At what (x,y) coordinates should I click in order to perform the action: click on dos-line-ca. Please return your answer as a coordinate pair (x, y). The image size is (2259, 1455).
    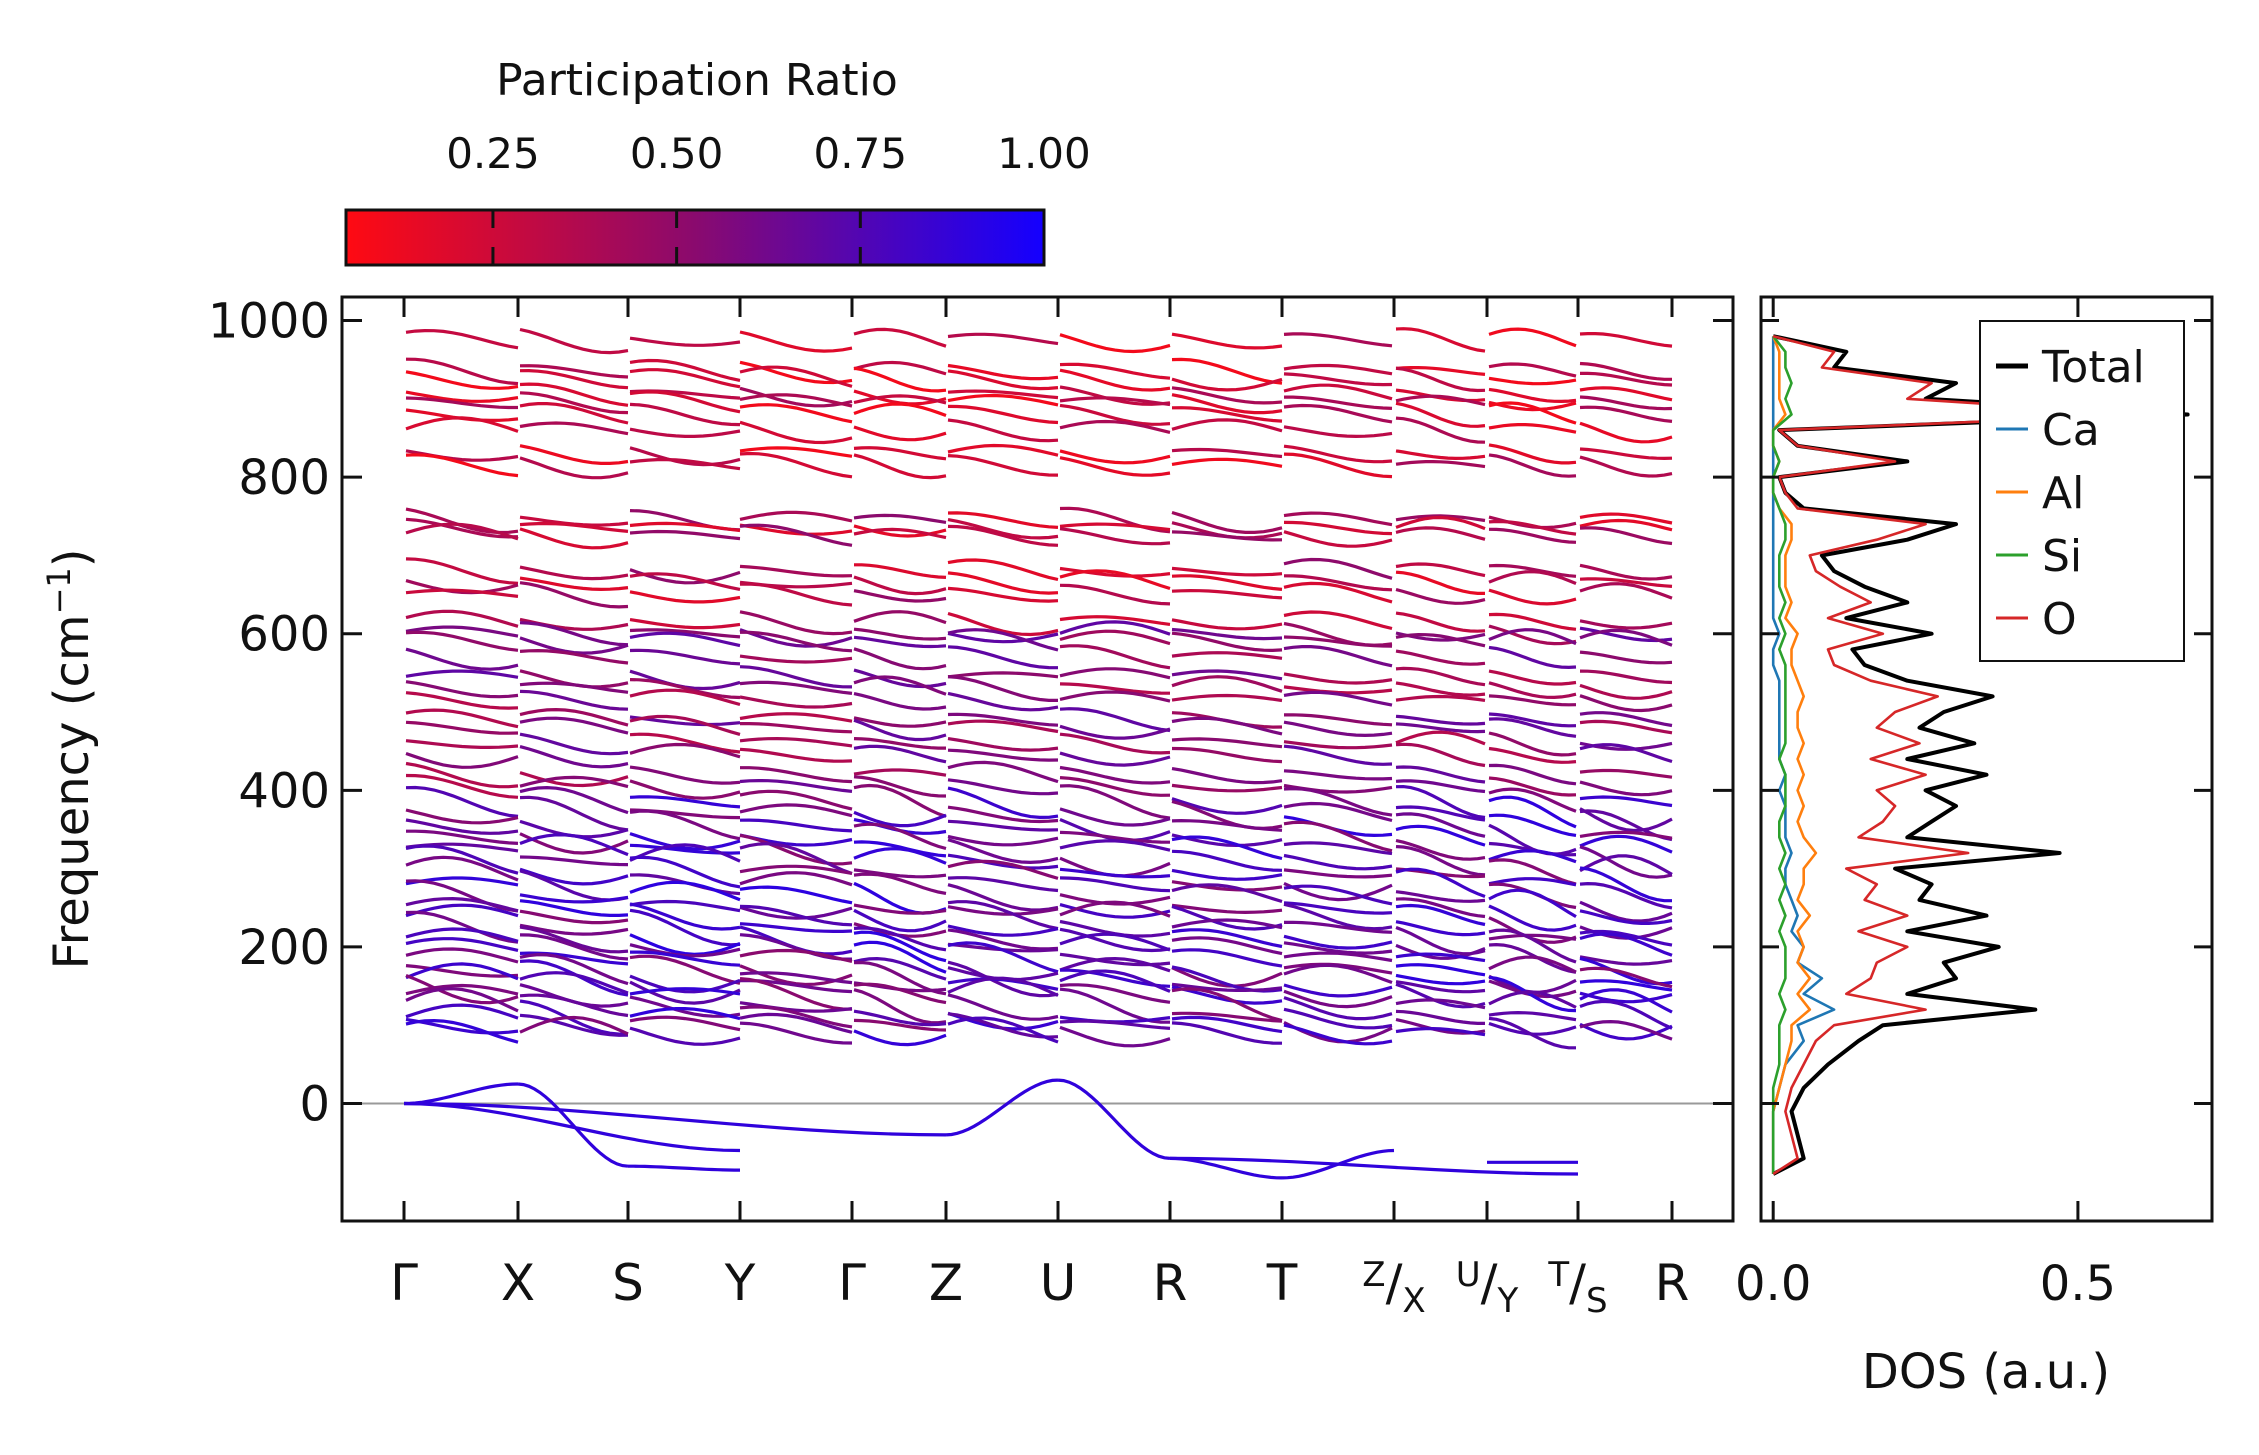
    Looking at the image, I should click on (1803, 755).